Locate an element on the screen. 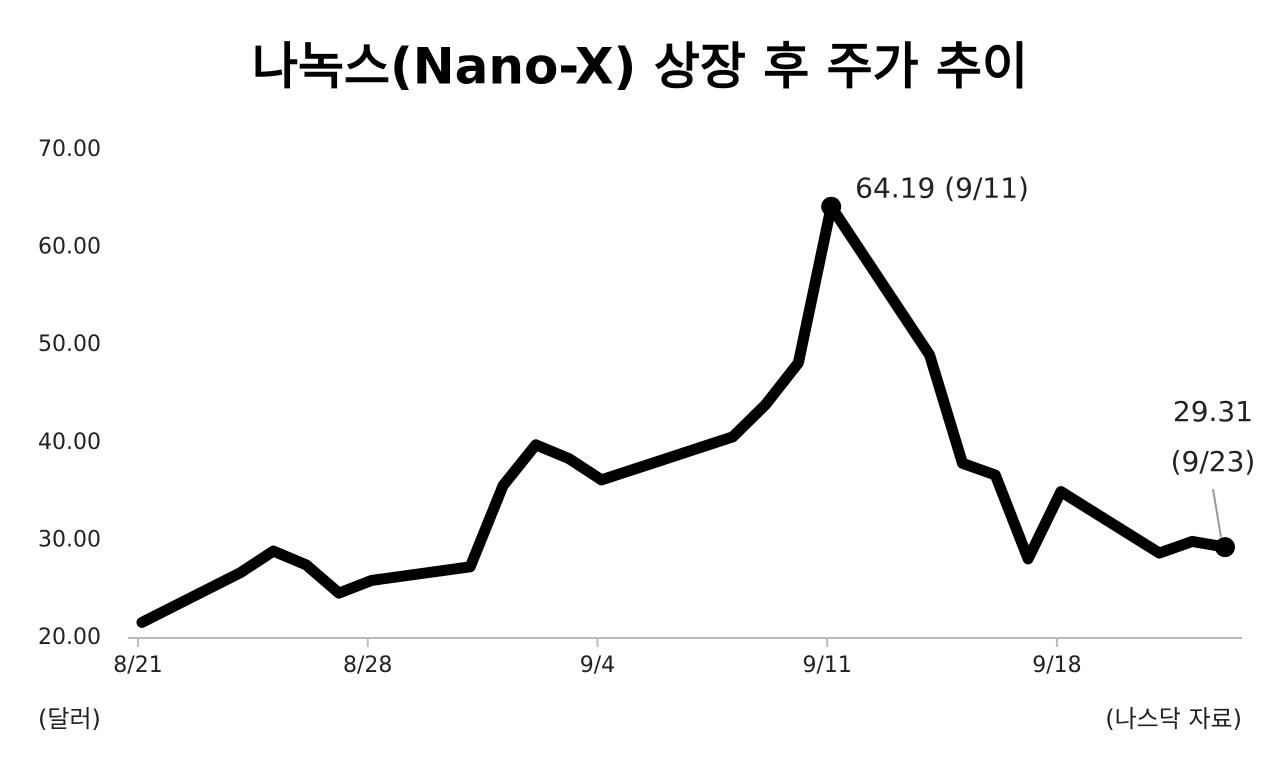  y-tick-label: 20.00 is located at coordinates (69, 637).